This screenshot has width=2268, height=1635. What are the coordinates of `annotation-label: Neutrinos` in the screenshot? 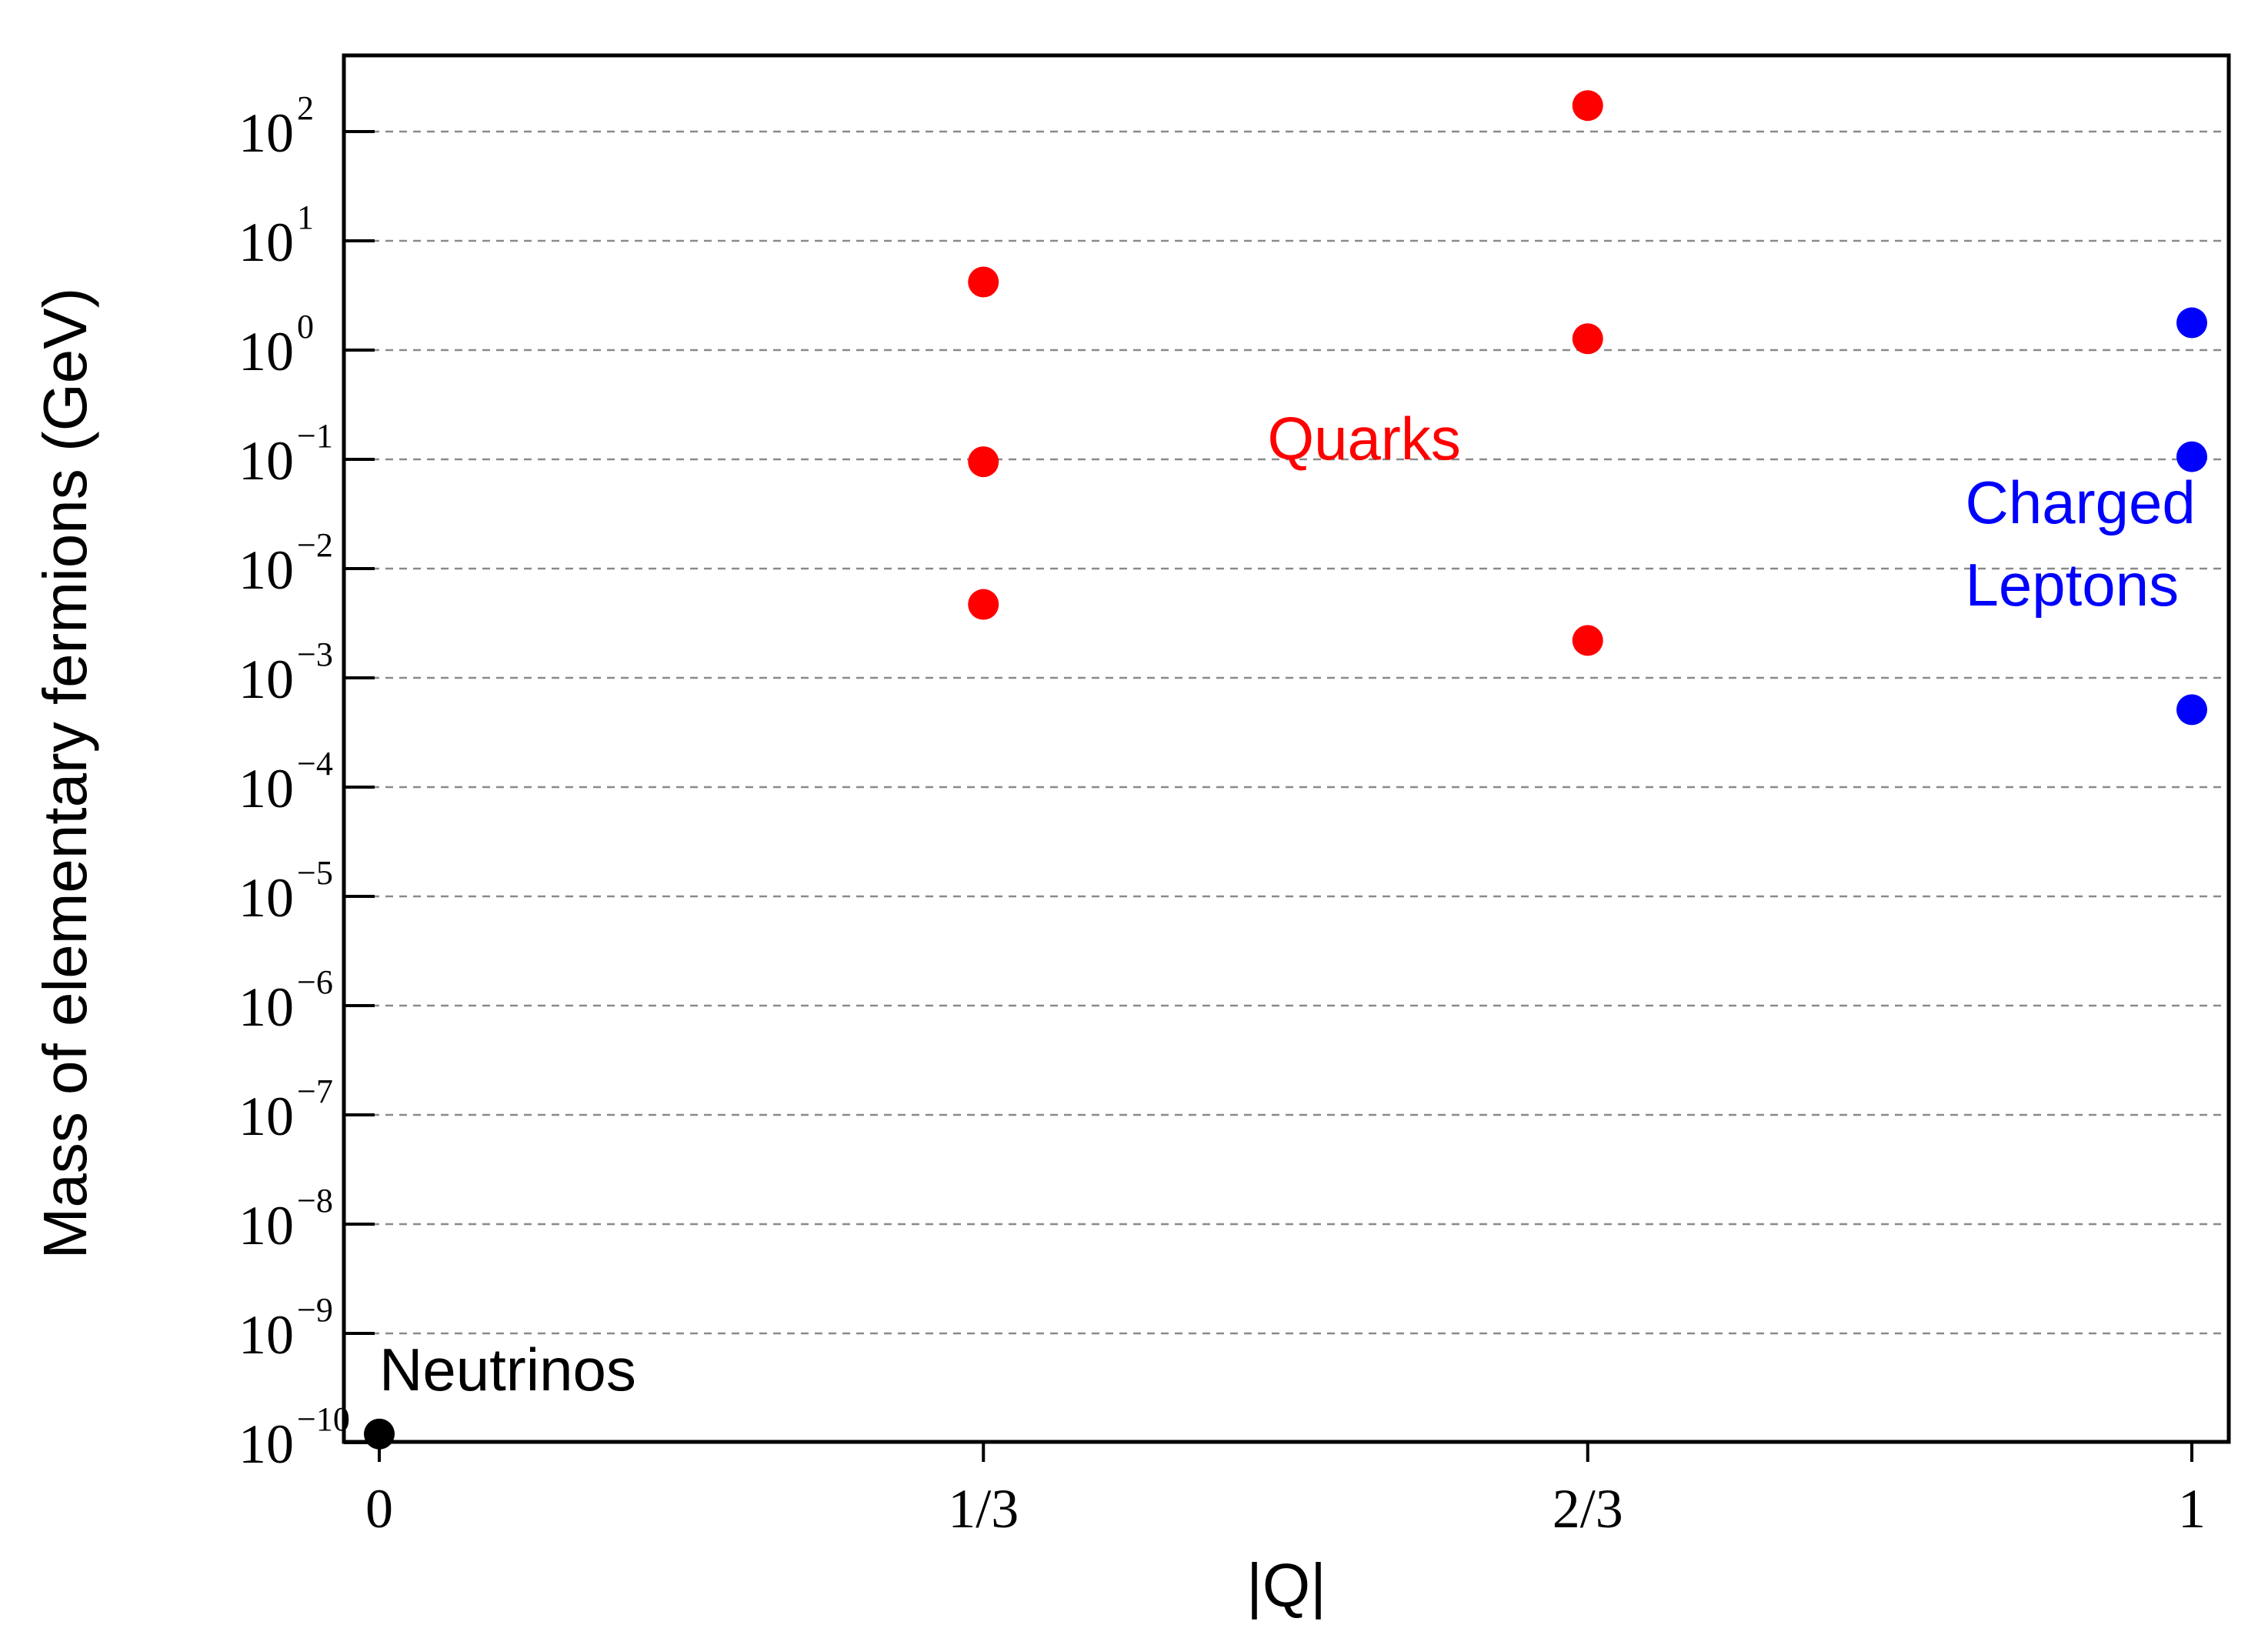 It's located at (508, 1369).